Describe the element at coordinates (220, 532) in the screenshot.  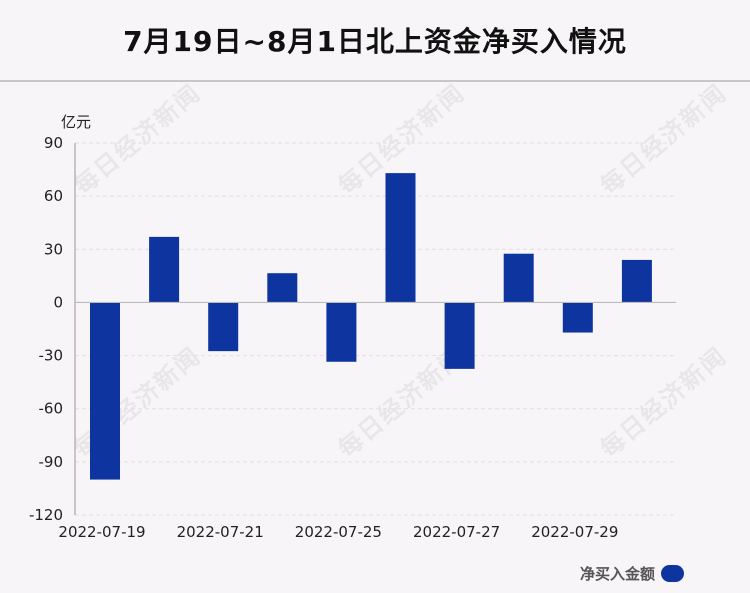
I see `x-tick-label: 2022-07-21` at that location.